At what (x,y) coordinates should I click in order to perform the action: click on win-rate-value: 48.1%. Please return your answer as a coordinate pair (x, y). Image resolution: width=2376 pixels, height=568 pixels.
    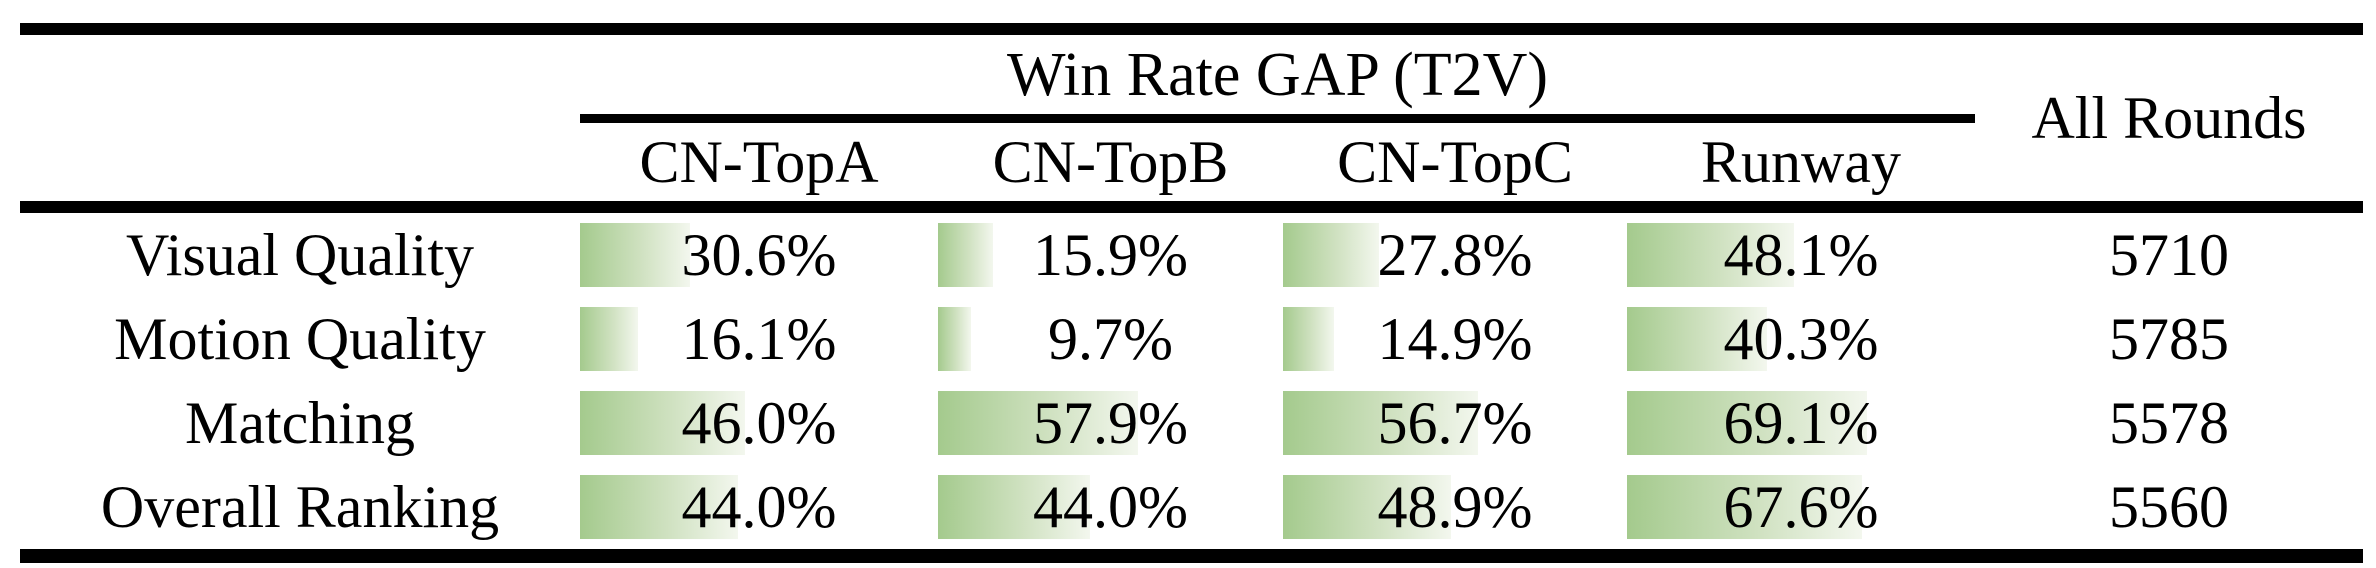
    Looking at the image, I should click on (1801, 255).